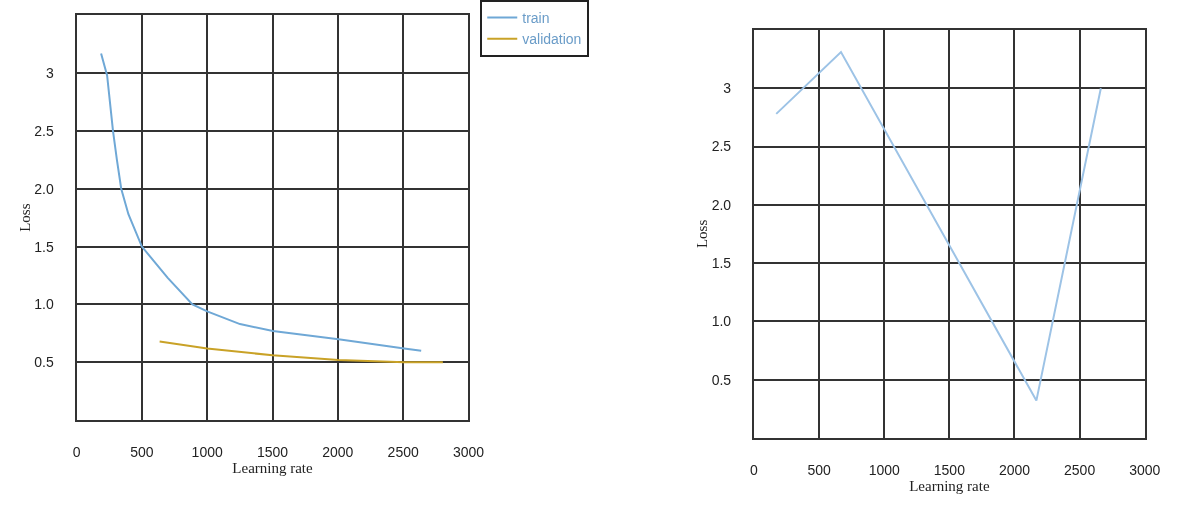 The image size is (1190, 508). Describe the element at coordinates (536, 18) in the screenshot. I see `legend-label: train` at that location.